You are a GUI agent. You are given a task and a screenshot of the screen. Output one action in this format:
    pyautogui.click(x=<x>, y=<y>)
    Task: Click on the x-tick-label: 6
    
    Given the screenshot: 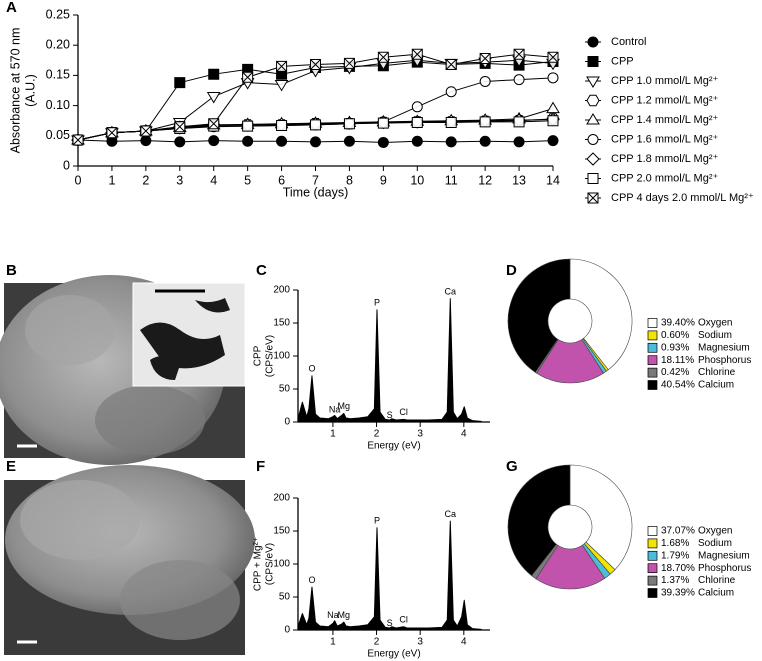 What is the action you would take?
    pyautogui.click(x=281, y=180)
    